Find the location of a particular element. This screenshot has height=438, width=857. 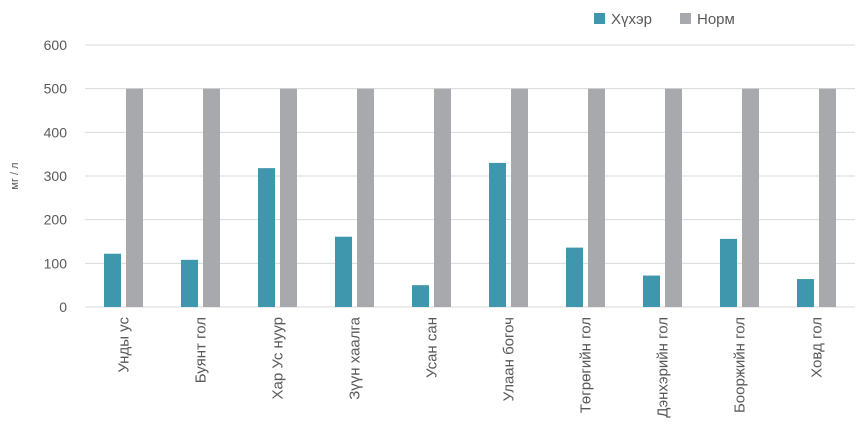

x-tick-label: Төгрөгийн гол is located at coordinates (586, 365).